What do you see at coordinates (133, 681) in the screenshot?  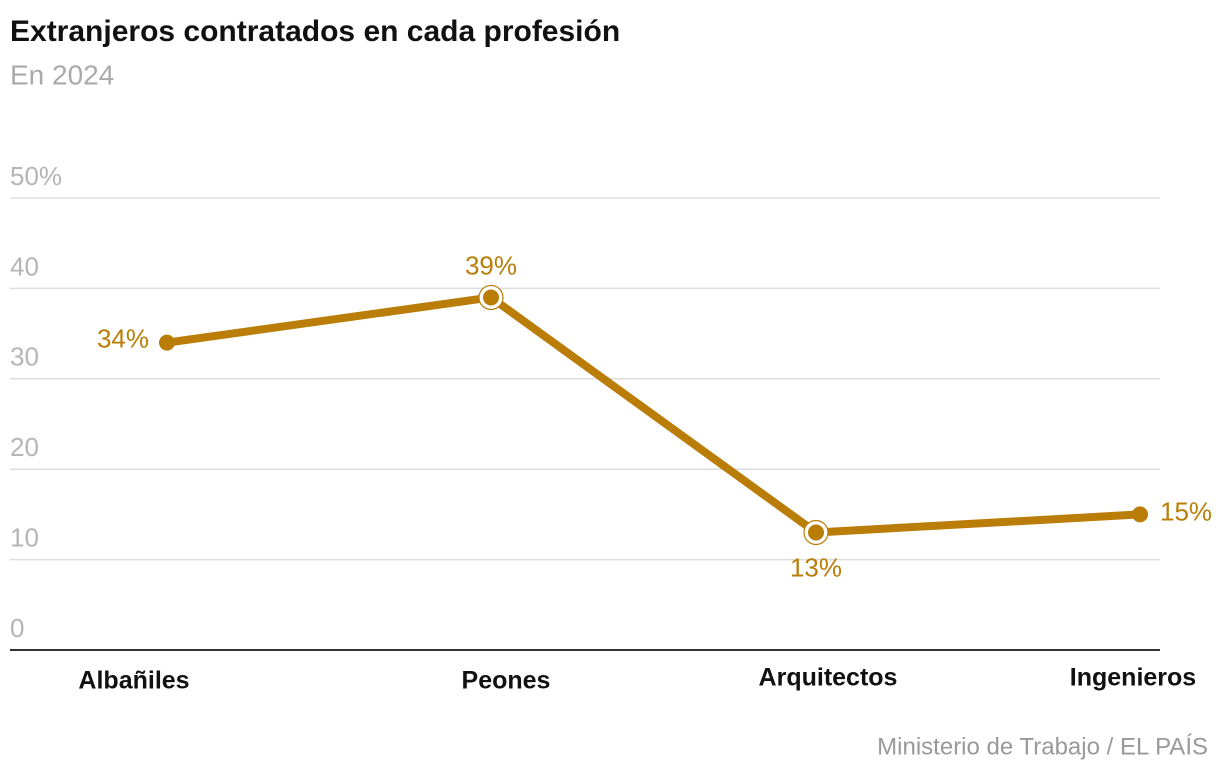 I see `x-tick-label: Albañiles` at bounding box center [133, 681].